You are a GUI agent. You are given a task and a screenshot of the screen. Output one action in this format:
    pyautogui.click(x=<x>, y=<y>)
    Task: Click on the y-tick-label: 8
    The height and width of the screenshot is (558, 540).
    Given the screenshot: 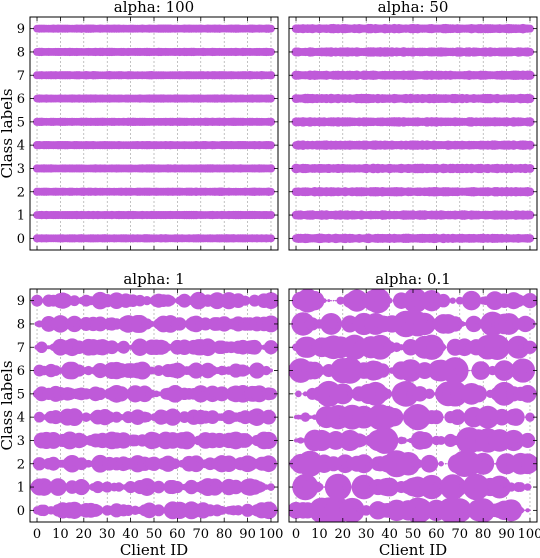 What is the action you would take?
    pyautogui.click(x=21, y=324)
    